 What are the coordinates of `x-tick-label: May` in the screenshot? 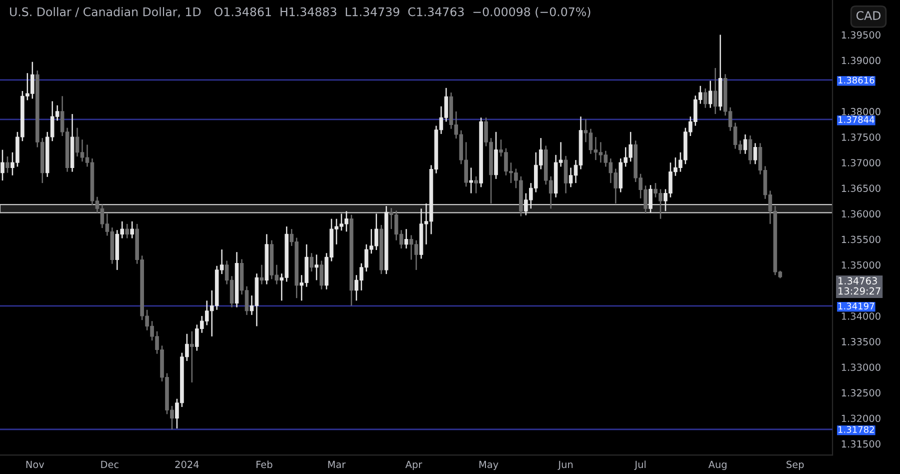 It's located at (488, 465).